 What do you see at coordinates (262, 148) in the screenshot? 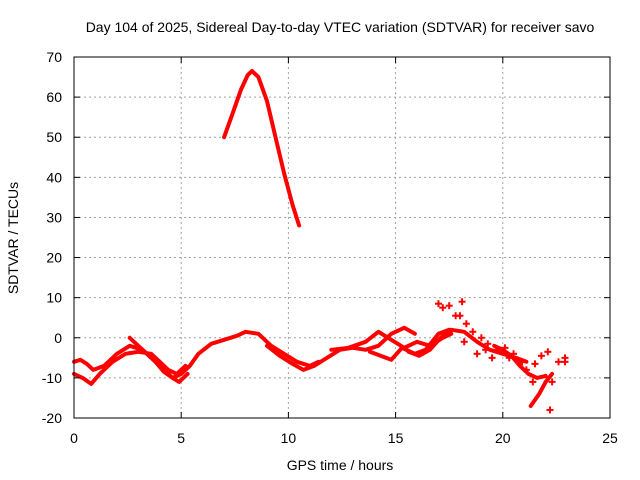
I see `series-arc-high` at bounding box center [262, 148].